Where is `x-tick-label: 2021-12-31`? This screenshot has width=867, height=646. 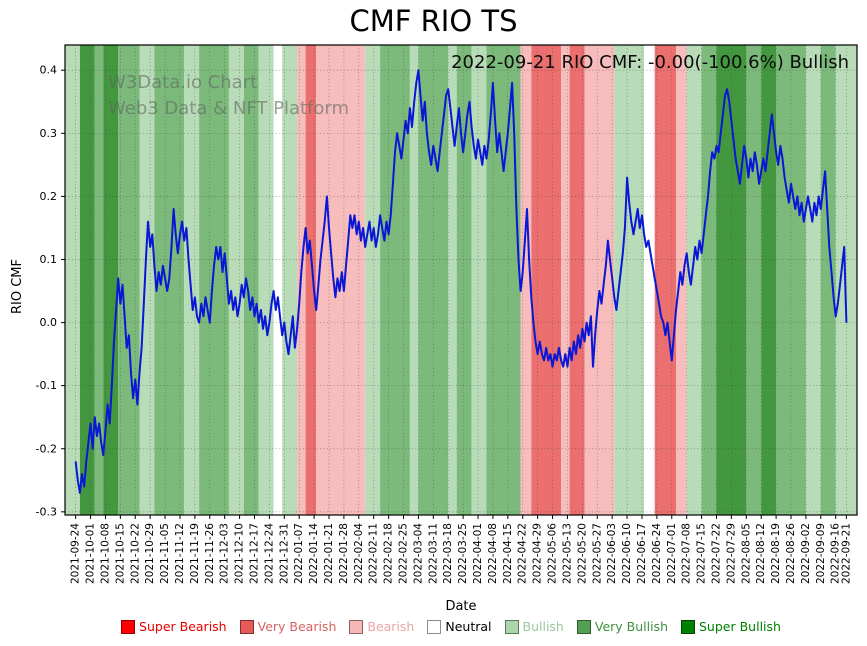
x-tick-label: 2021-12-31 is located at coordinates (284, 553).